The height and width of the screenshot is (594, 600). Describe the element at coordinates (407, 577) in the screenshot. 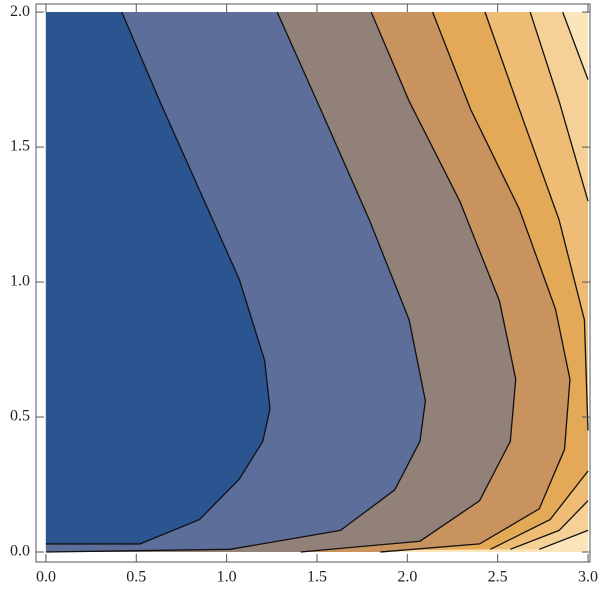

I see `x-tick-label: 2.0` at that location.